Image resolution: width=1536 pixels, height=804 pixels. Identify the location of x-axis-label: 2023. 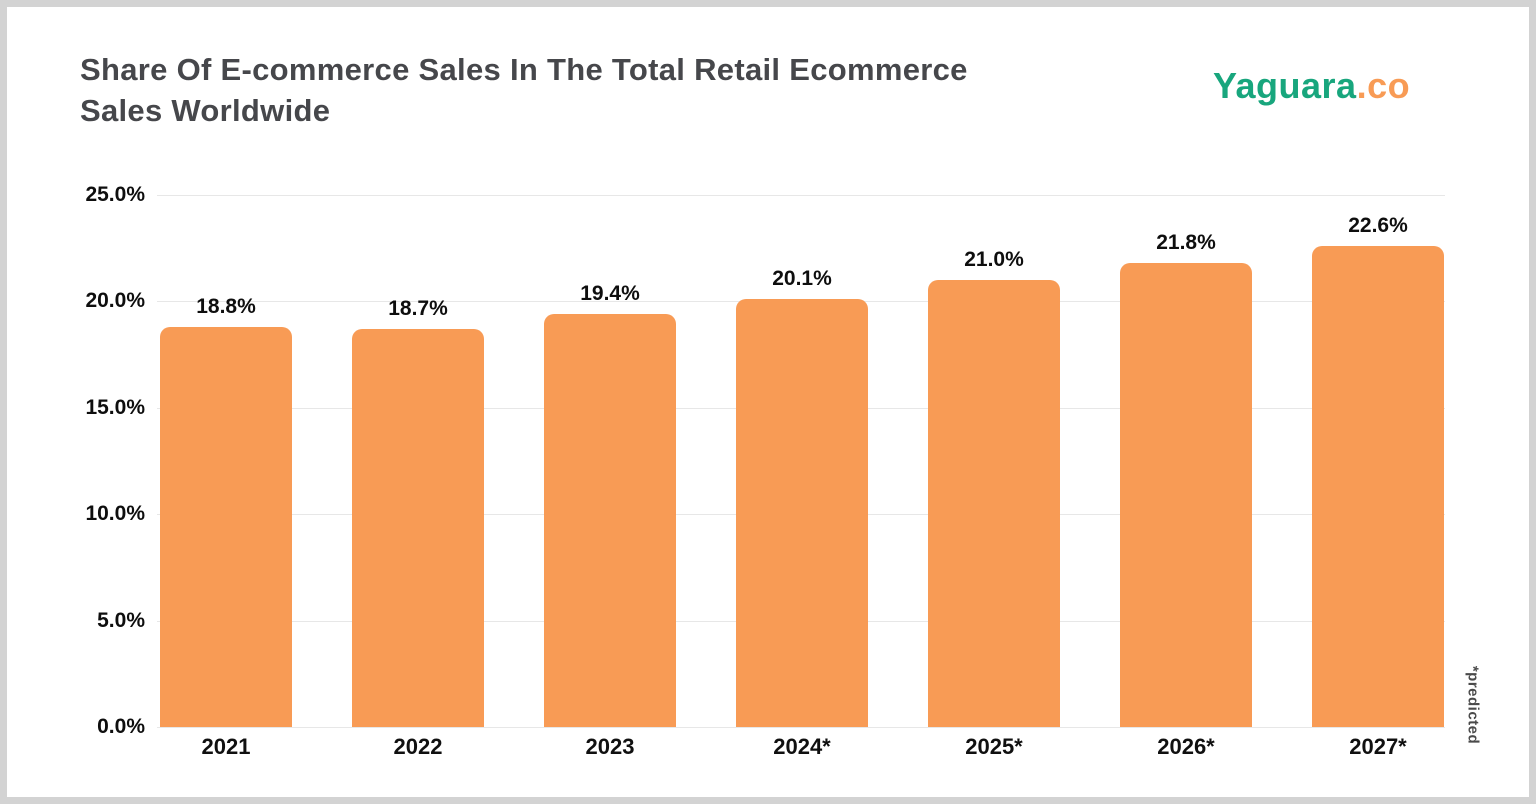
(610, 746).